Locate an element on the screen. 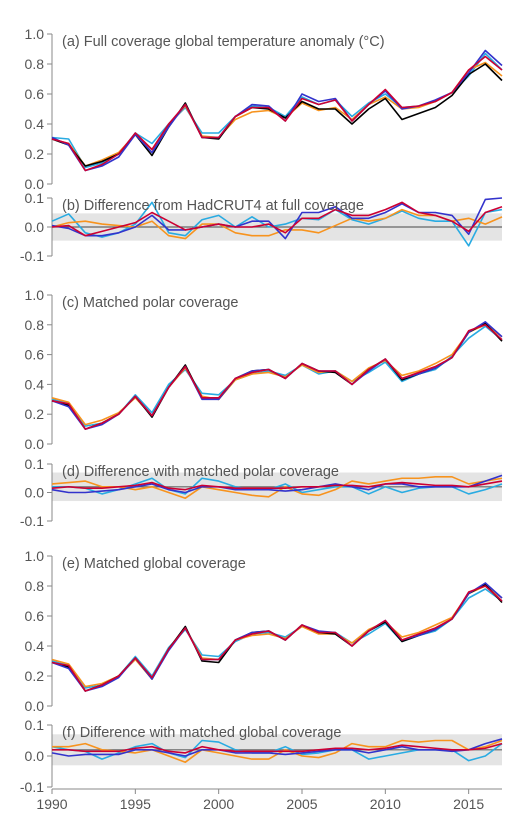 This screenshot has height=820, width=525. x-tick-label: 2015 is located at coordinates (468, 804).